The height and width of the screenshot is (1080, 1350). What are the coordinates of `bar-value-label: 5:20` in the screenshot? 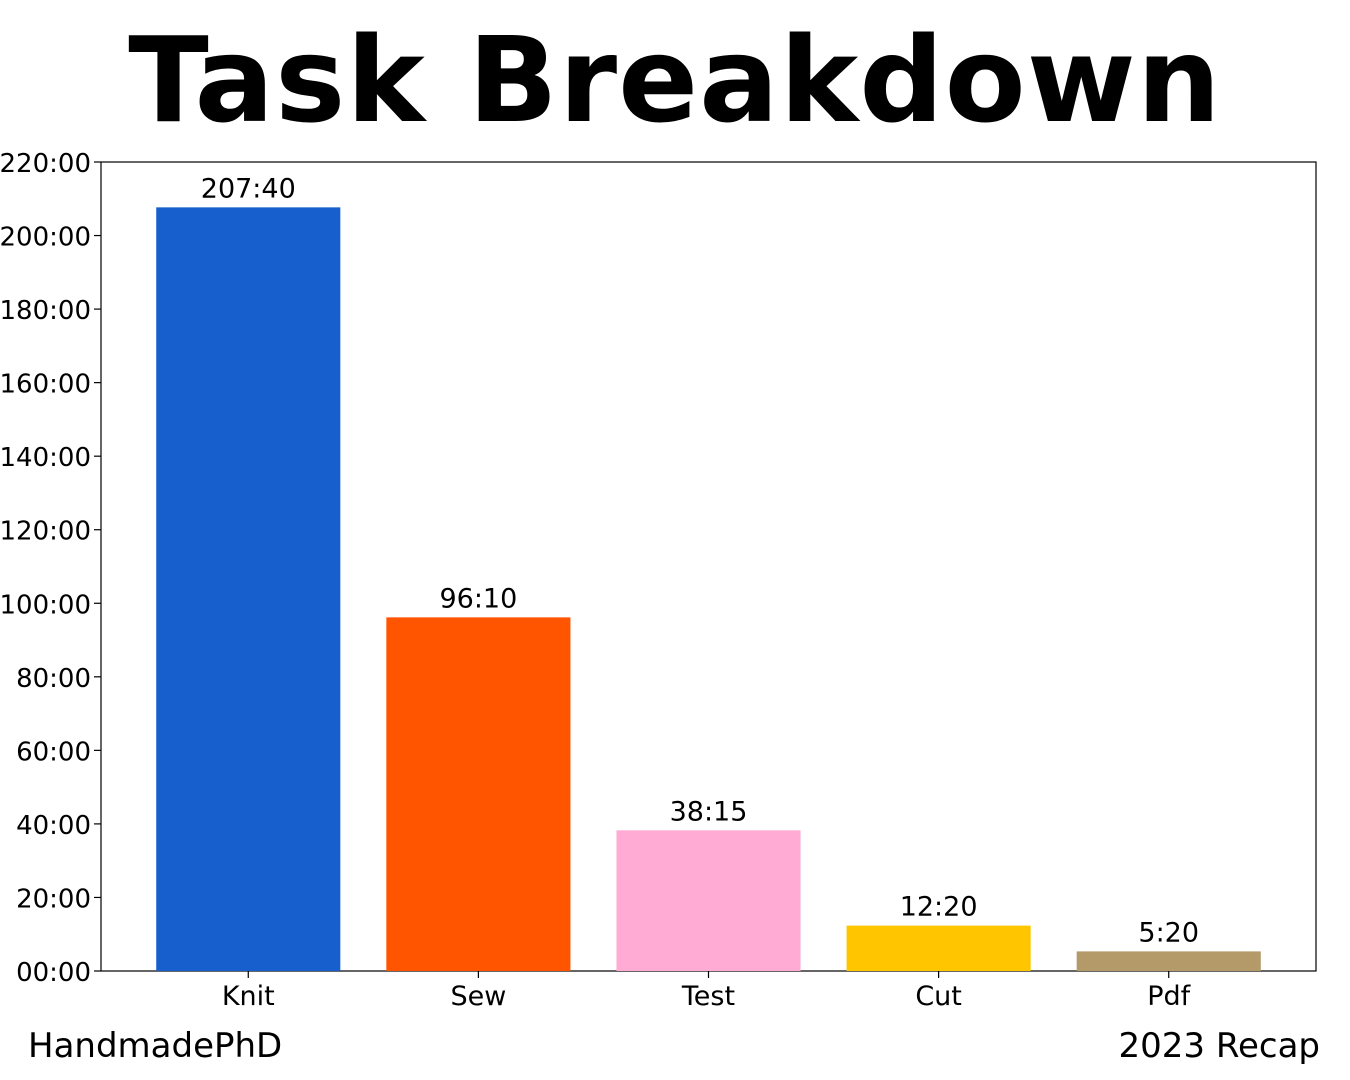 It's located at (1168, 932).